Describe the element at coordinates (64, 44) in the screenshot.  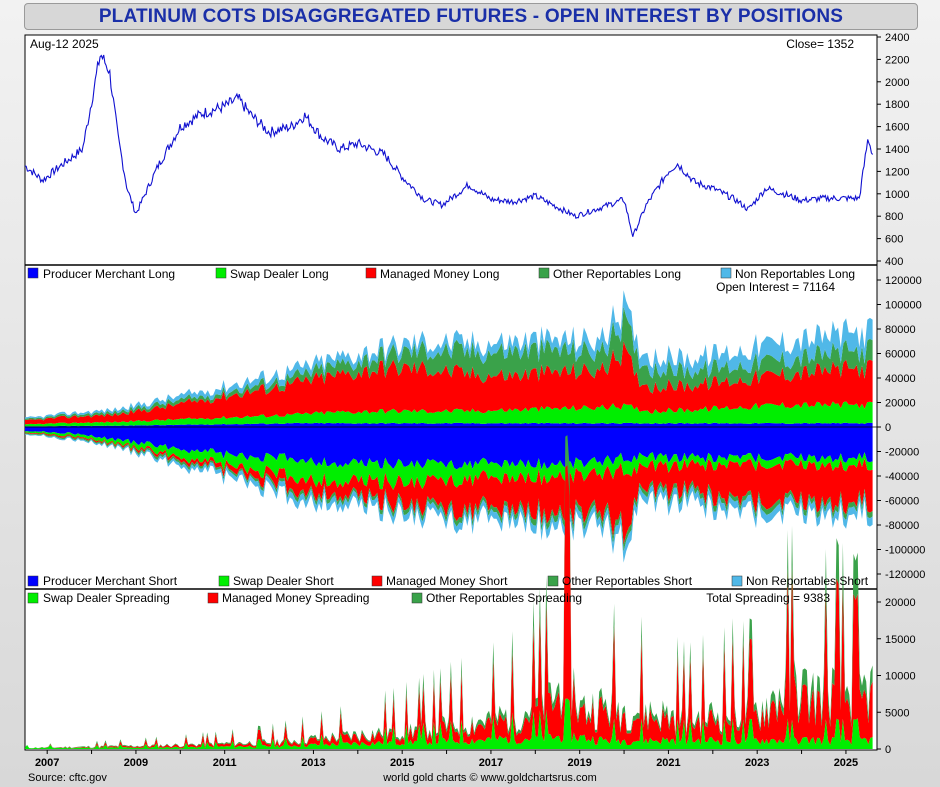
I see `price-date-label: Aug-12 2025` at that location.